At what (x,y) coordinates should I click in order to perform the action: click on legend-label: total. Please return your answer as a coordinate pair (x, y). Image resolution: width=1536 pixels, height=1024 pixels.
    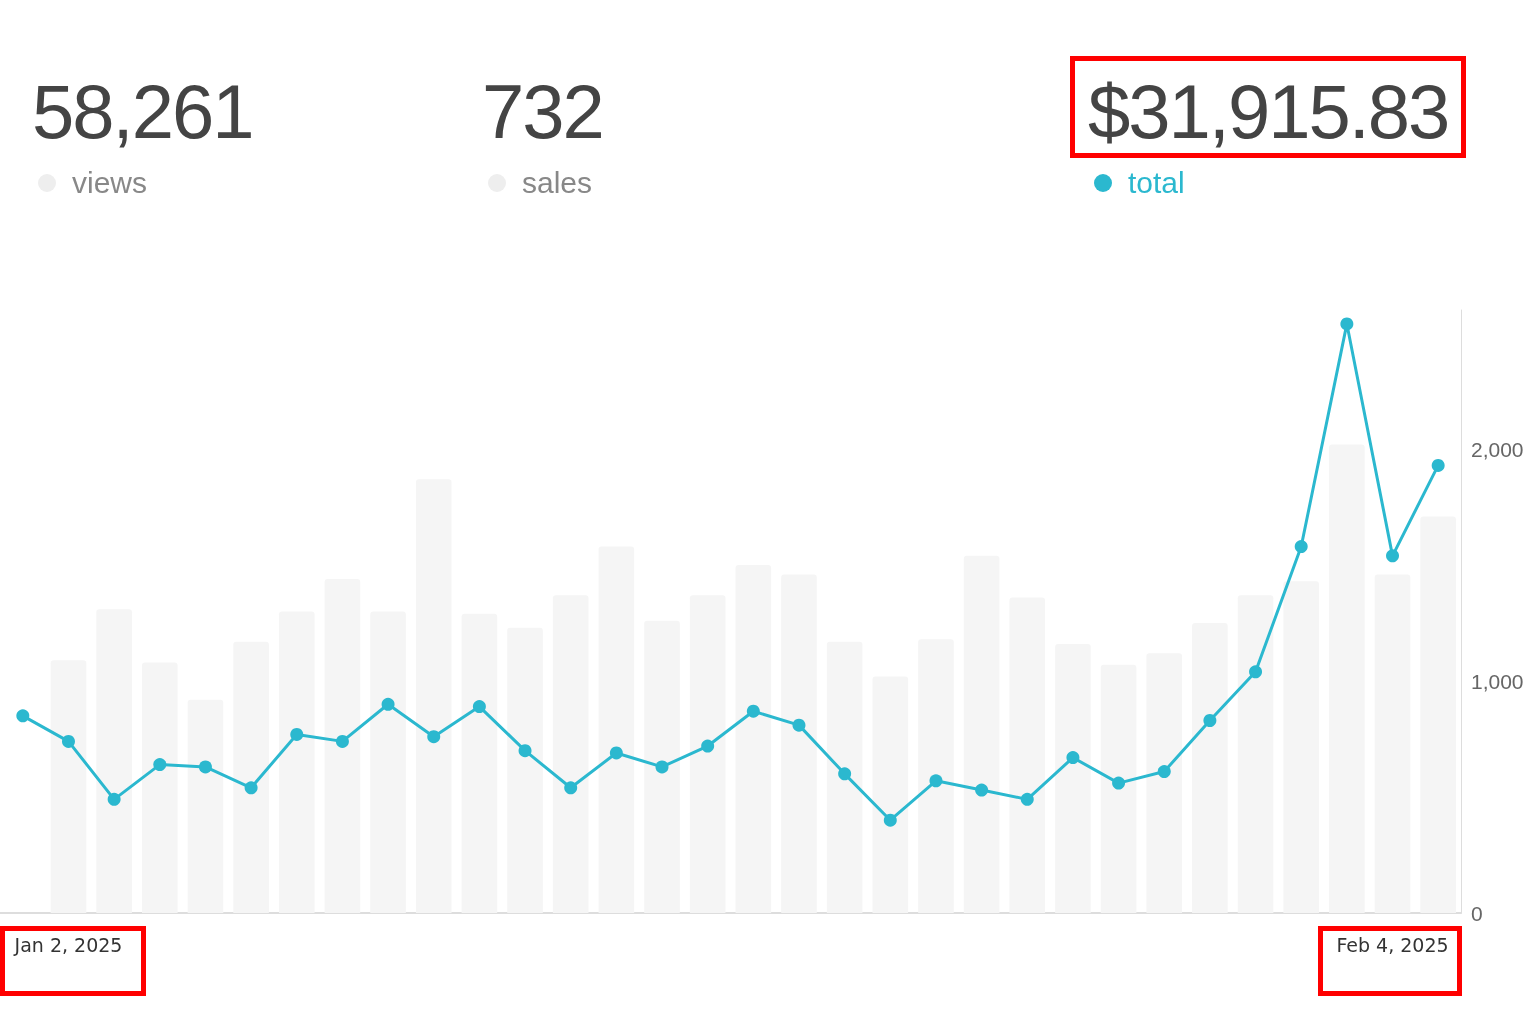
    Looking at the image, I should click on (1156, 183).